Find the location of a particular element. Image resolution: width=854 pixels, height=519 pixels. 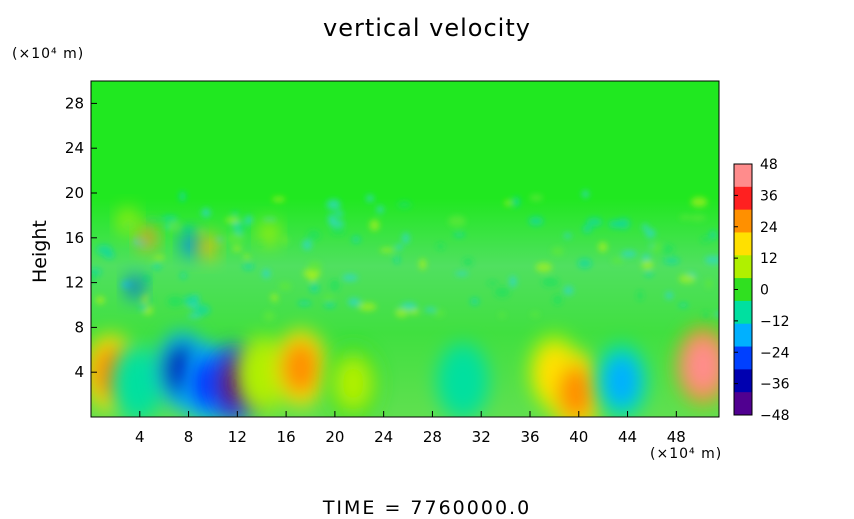

y-tick-label: 28 is located at coordinates (74, 103).